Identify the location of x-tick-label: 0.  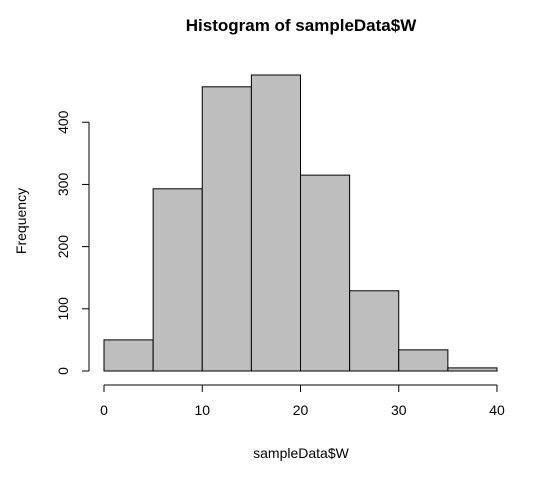
(104, 410).